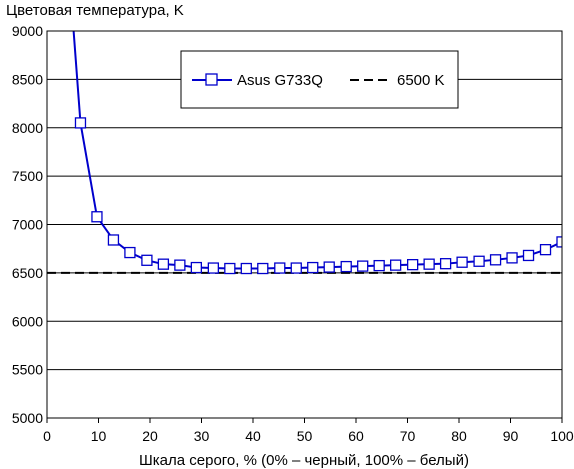  Describe the element at coordinates (202, 436) in the screenshot. I see `x-tick-label: 30` at that location.